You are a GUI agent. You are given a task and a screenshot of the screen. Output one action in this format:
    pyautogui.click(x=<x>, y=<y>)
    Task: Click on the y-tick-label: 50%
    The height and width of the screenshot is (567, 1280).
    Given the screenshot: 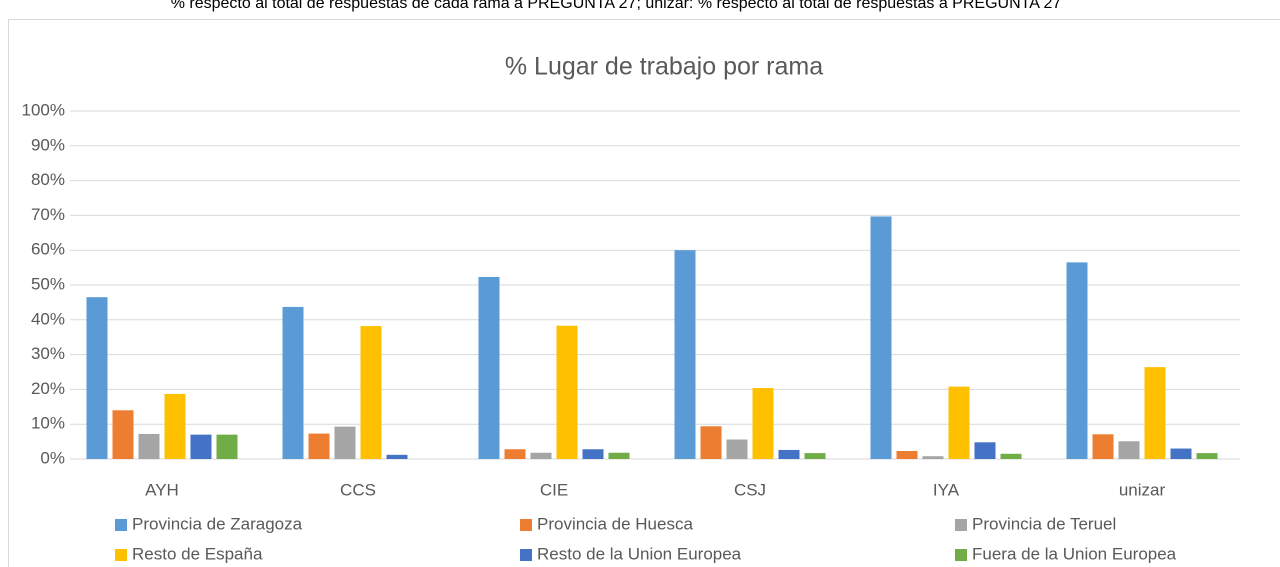 What is the action you would take?
    pyautogui.click(x=48, y=283)
    